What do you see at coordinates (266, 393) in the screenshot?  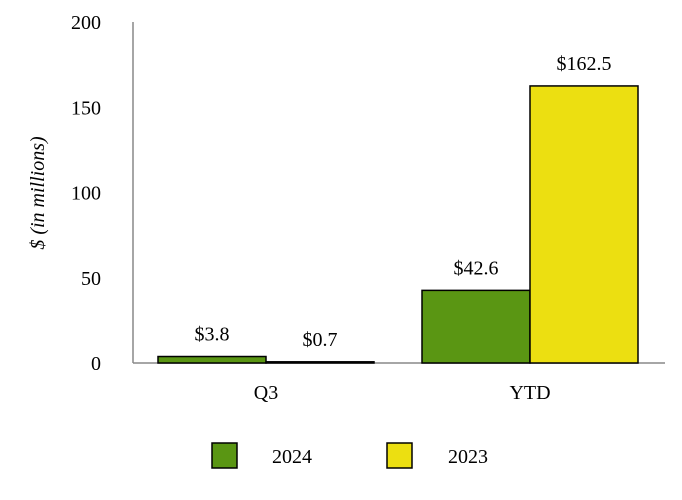 I see `category-label-Q3: Q3` at bounding box center [266, 393].